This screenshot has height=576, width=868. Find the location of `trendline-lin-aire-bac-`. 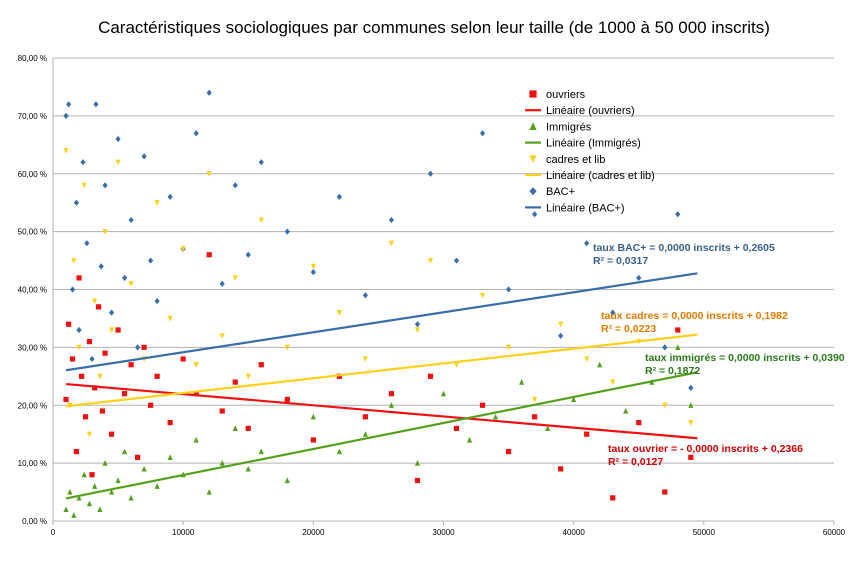

trendline-lin-aire-bac- is located at coordinates (381, 322).